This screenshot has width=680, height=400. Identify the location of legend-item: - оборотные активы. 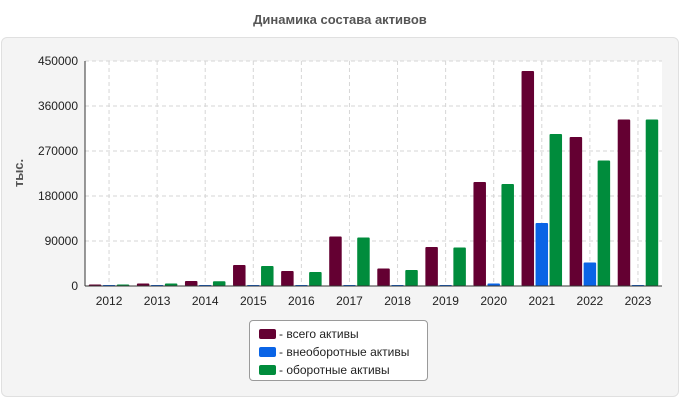
(343, 370).